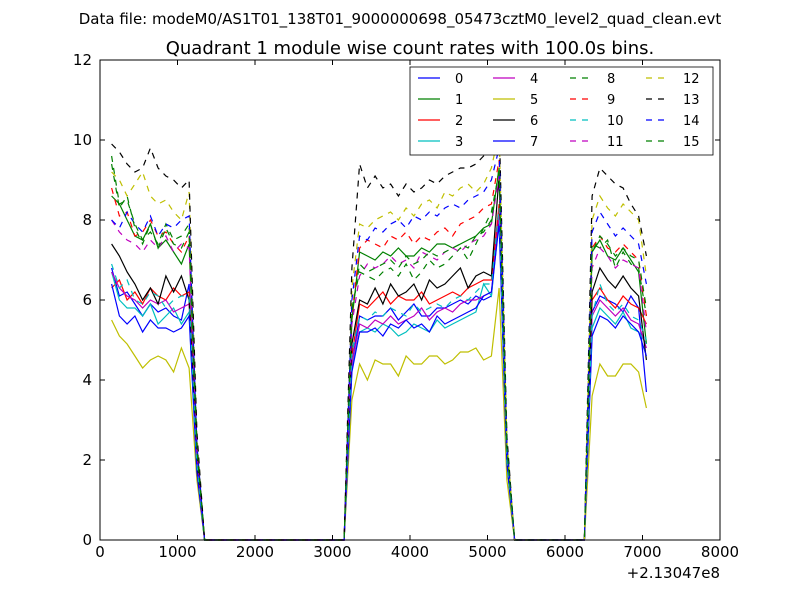 The image size is (800, 600). What do you see at coordinates (87, 460) in the screenshot?
I see `y-tick-label: 2` at bounding box center [87, 460].